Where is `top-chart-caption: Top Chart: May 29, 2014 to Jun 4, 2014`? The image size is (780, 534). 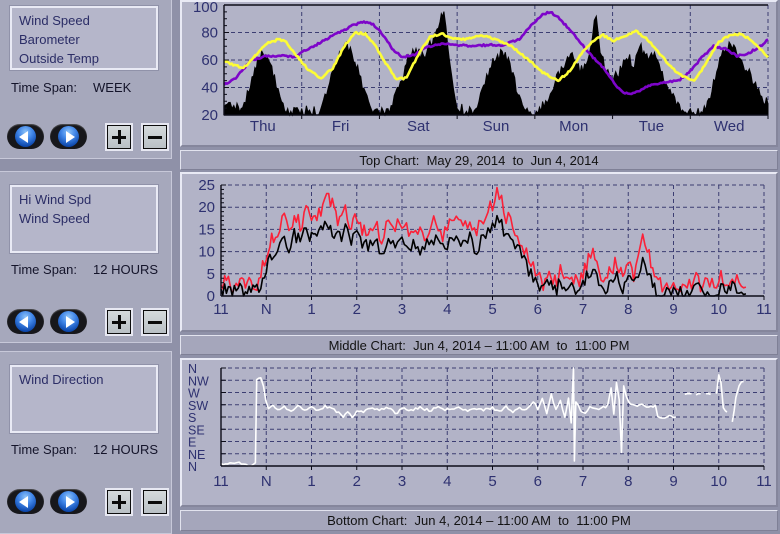
top-chart-caption: Top Chart: May 29, 2014 to Jun 4, 2014 is located at coordinates (479, 160).